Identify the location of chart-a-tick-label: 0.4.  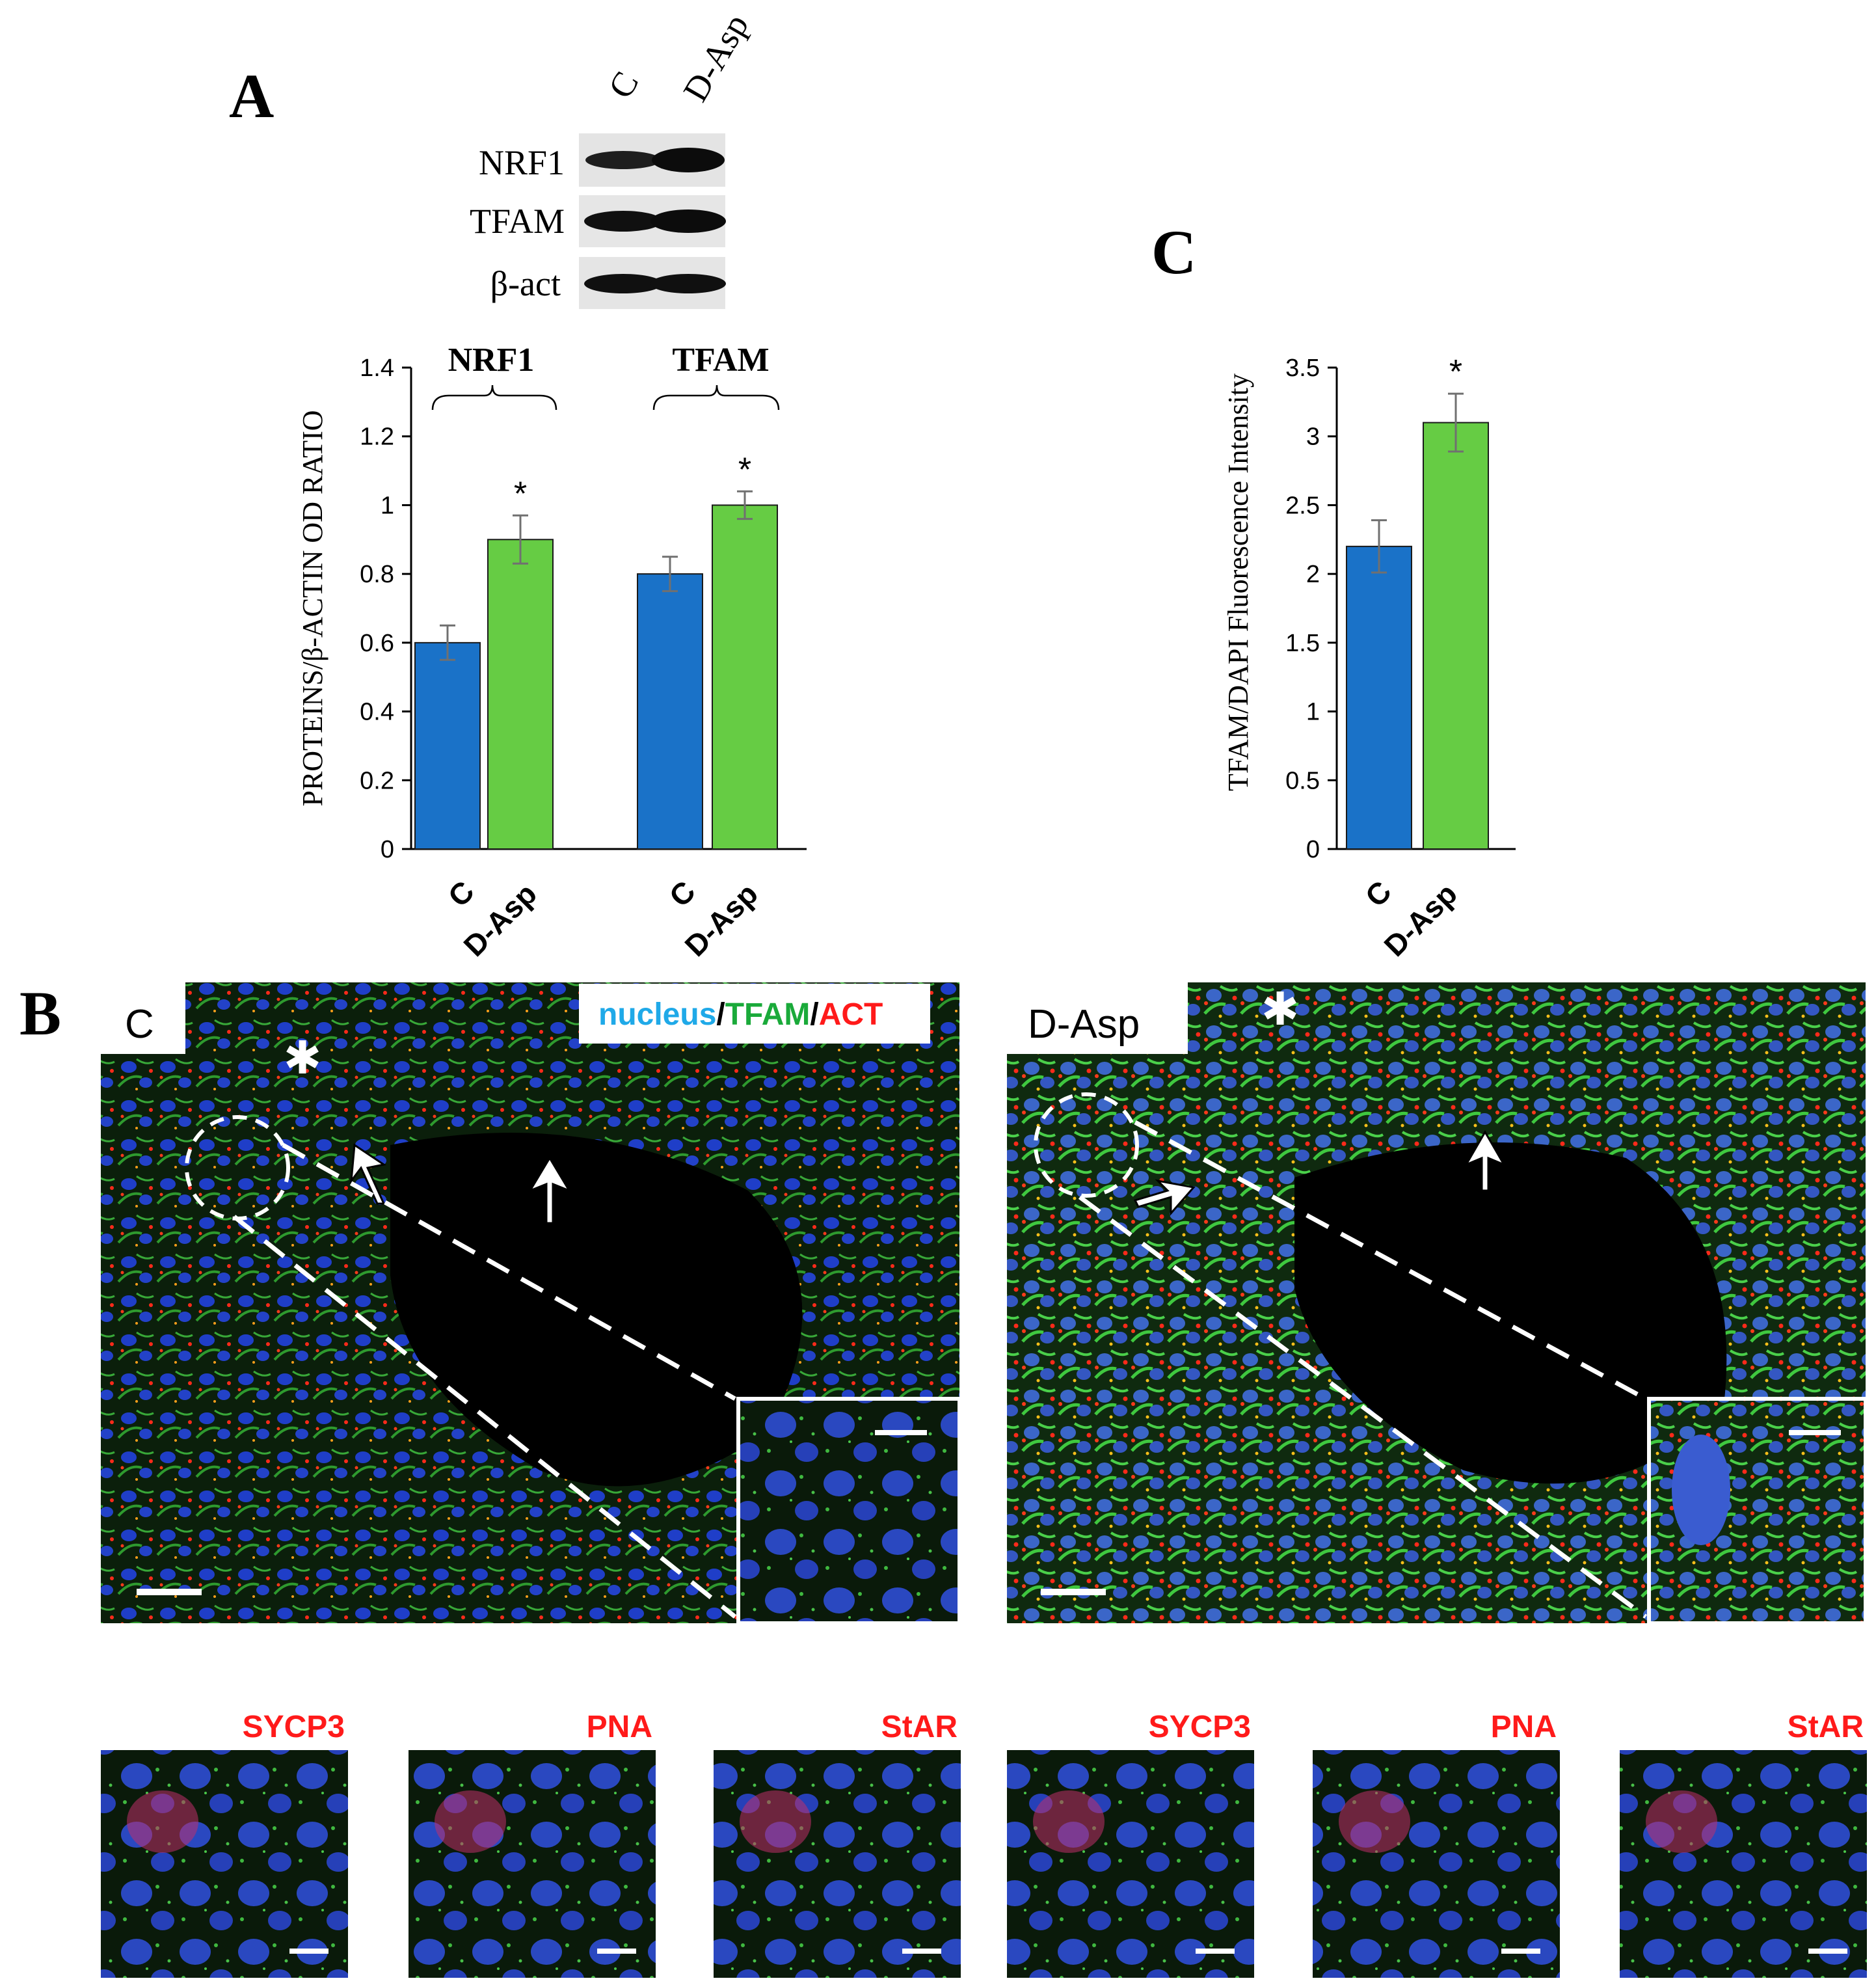
(377, 712).